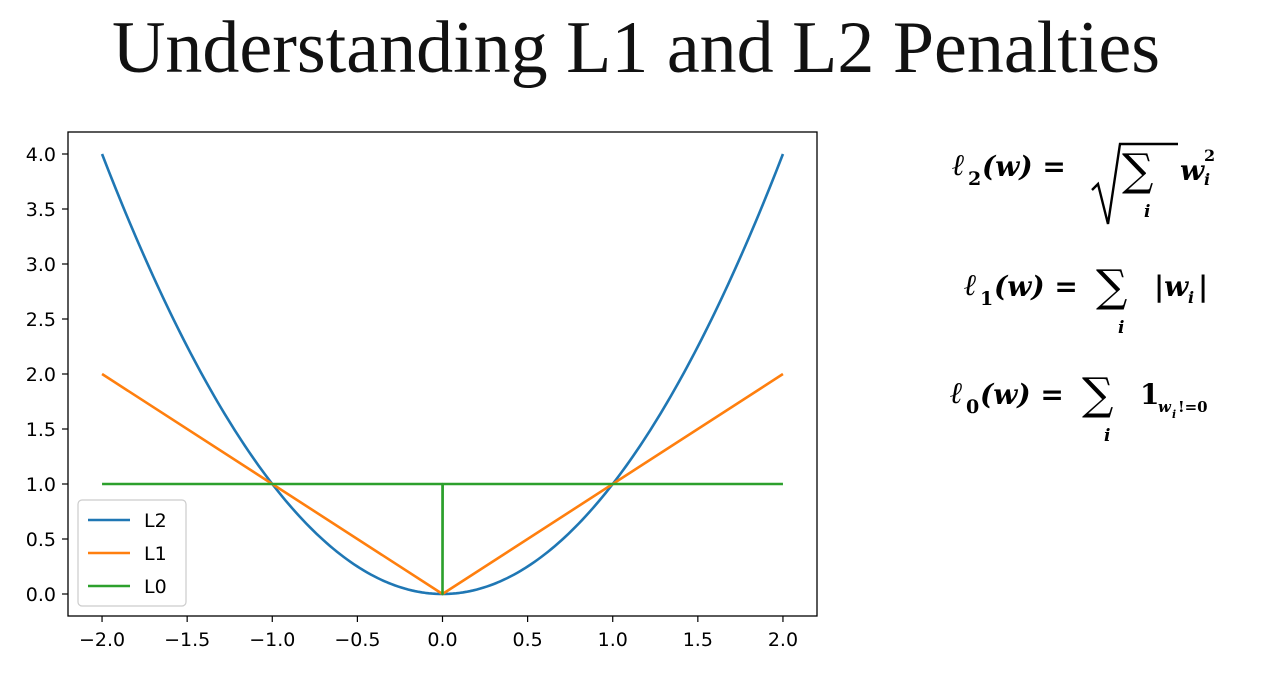 The image size is (1272, 677). Describe the element at coordinates (1174, 414) in the screenshot. I see `l0-term-sub-sub: i` at that location.